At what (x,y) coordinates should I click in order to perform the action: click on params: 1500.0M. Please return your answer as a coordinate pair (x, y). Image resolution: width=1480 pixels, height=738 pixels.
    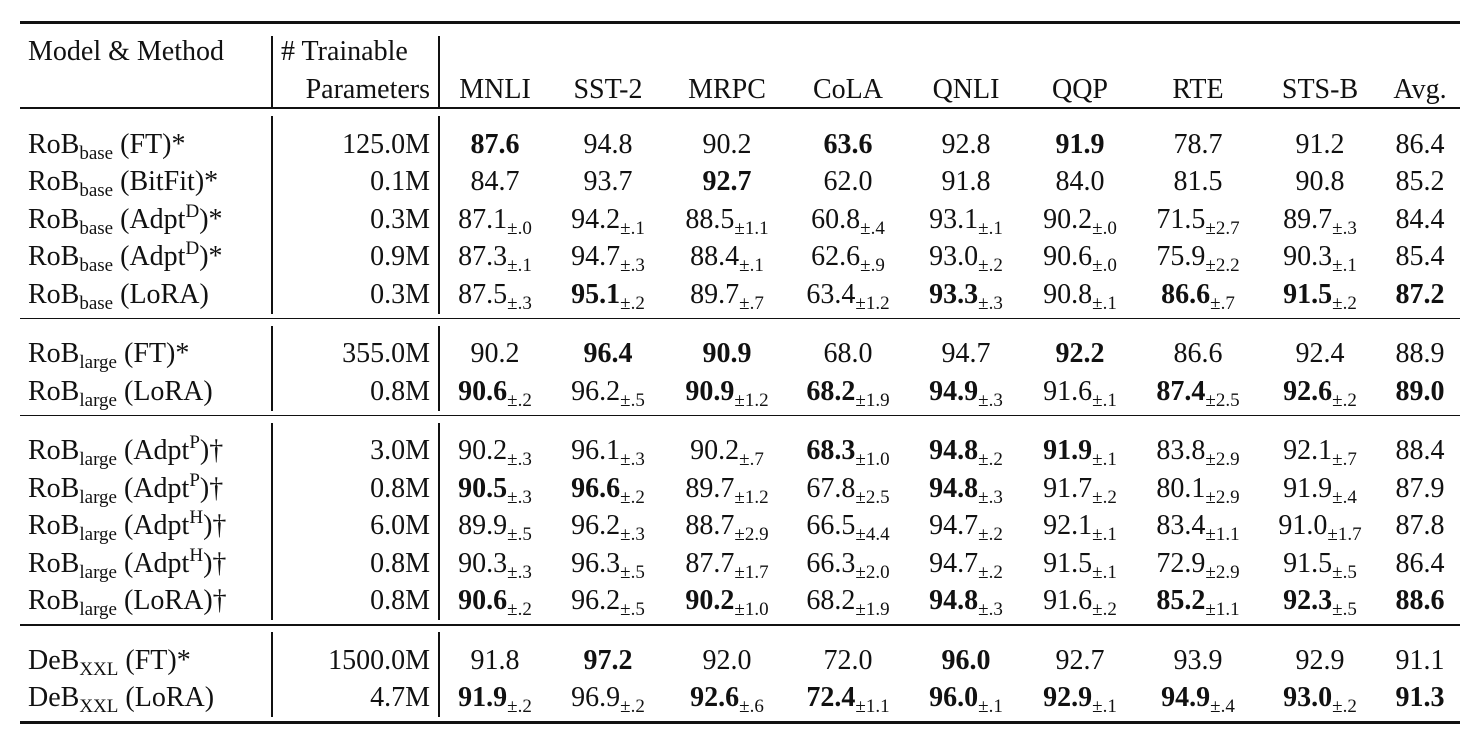
    Looking at the image, I should click on (379, 660).